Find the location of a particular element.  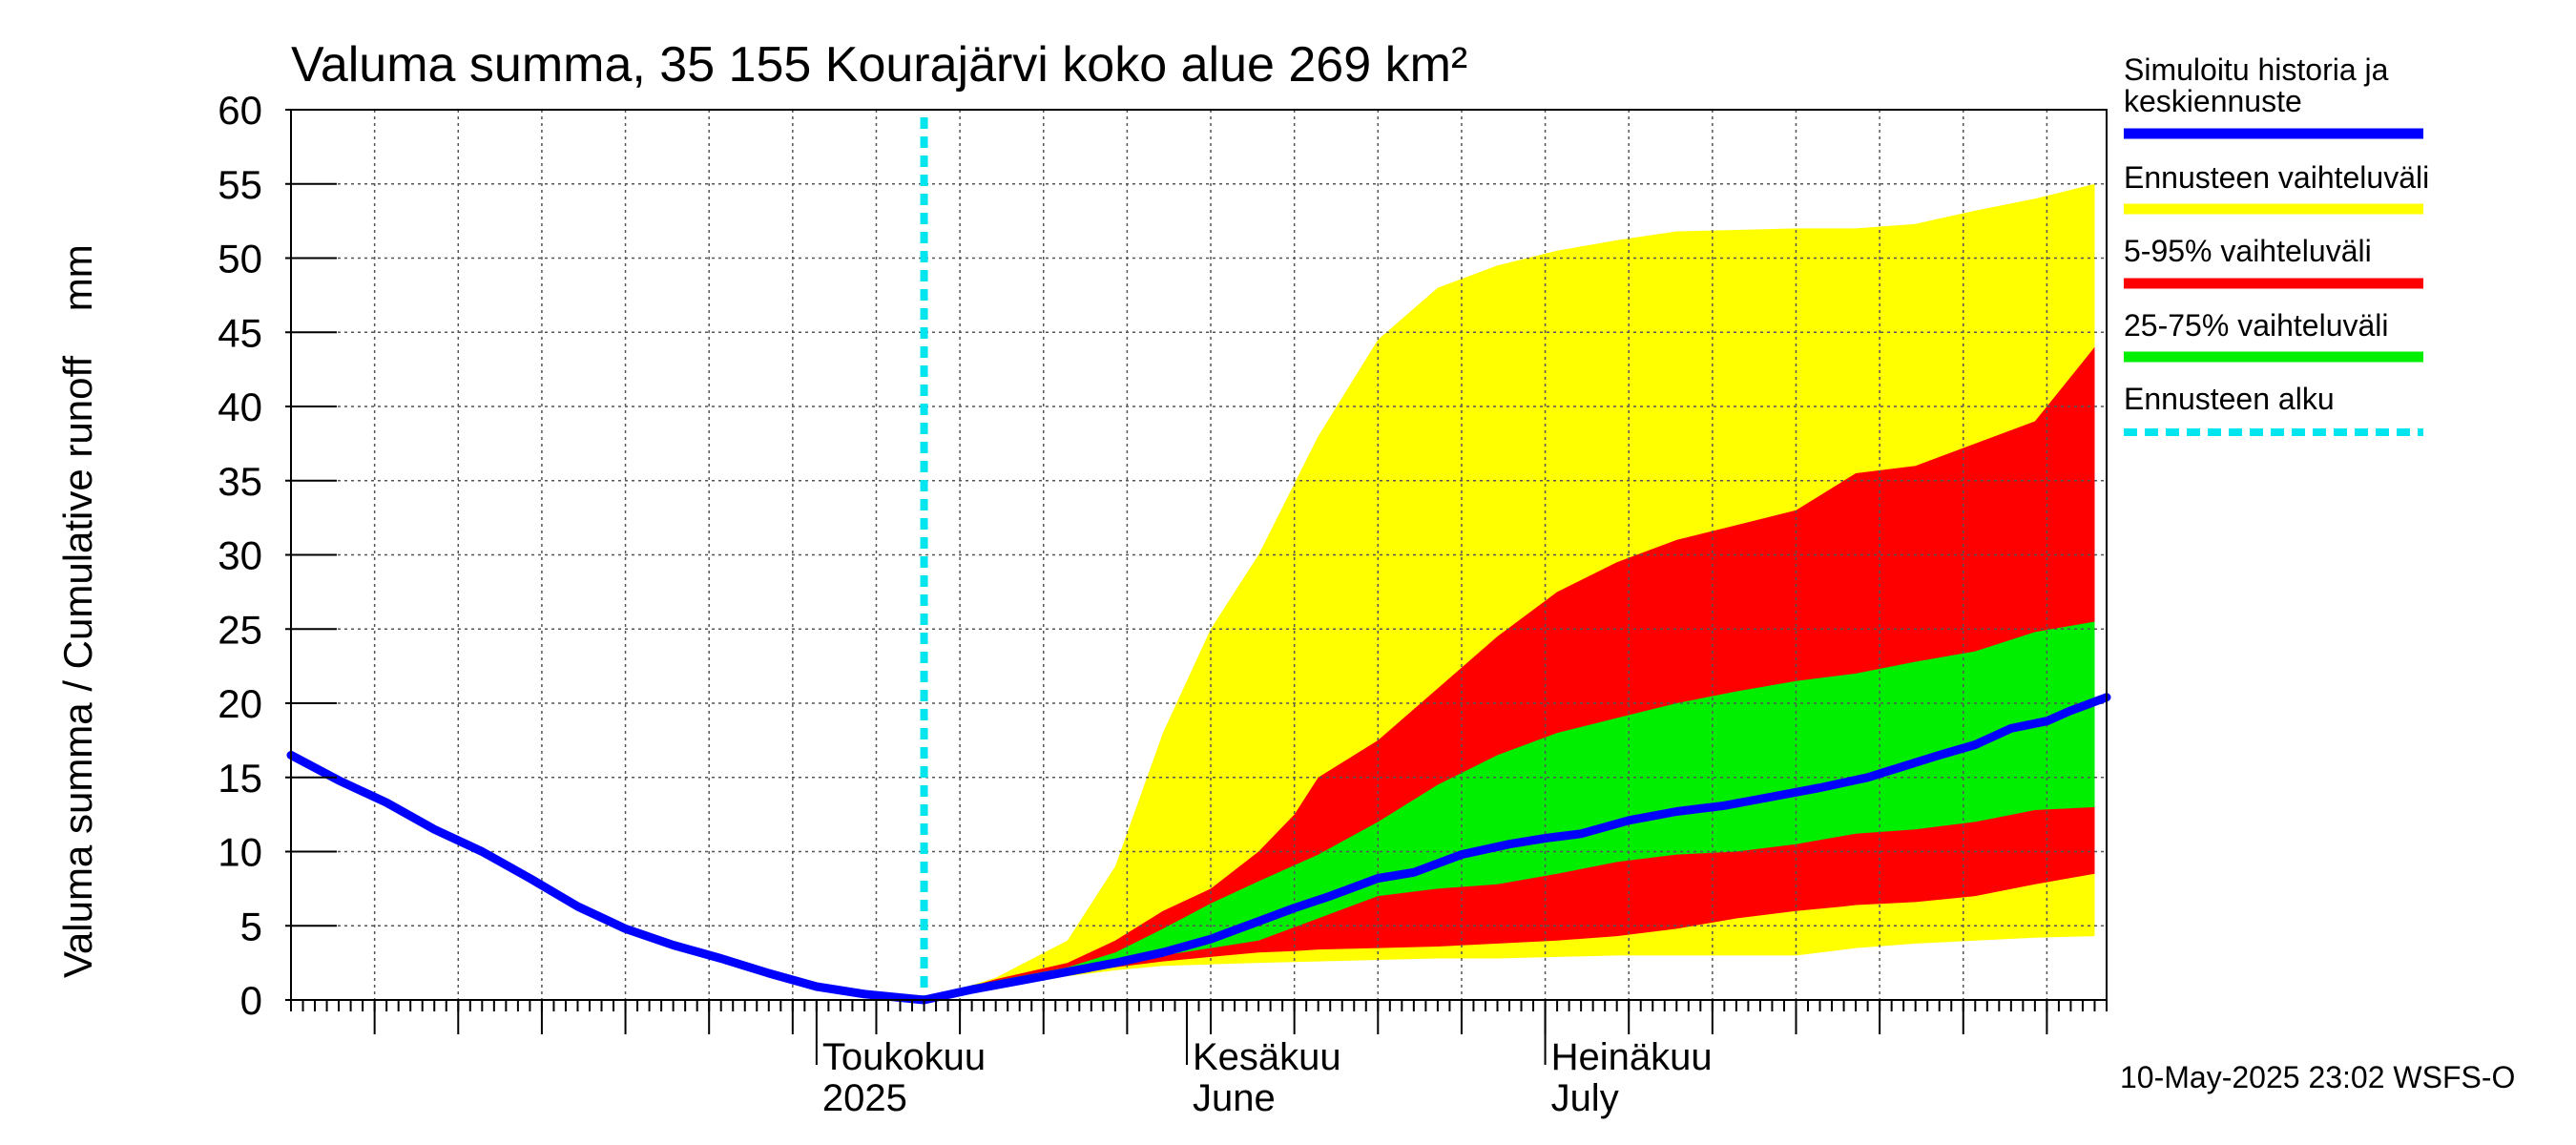

y-tick-label: 25 is located at coordinates (240, 629).